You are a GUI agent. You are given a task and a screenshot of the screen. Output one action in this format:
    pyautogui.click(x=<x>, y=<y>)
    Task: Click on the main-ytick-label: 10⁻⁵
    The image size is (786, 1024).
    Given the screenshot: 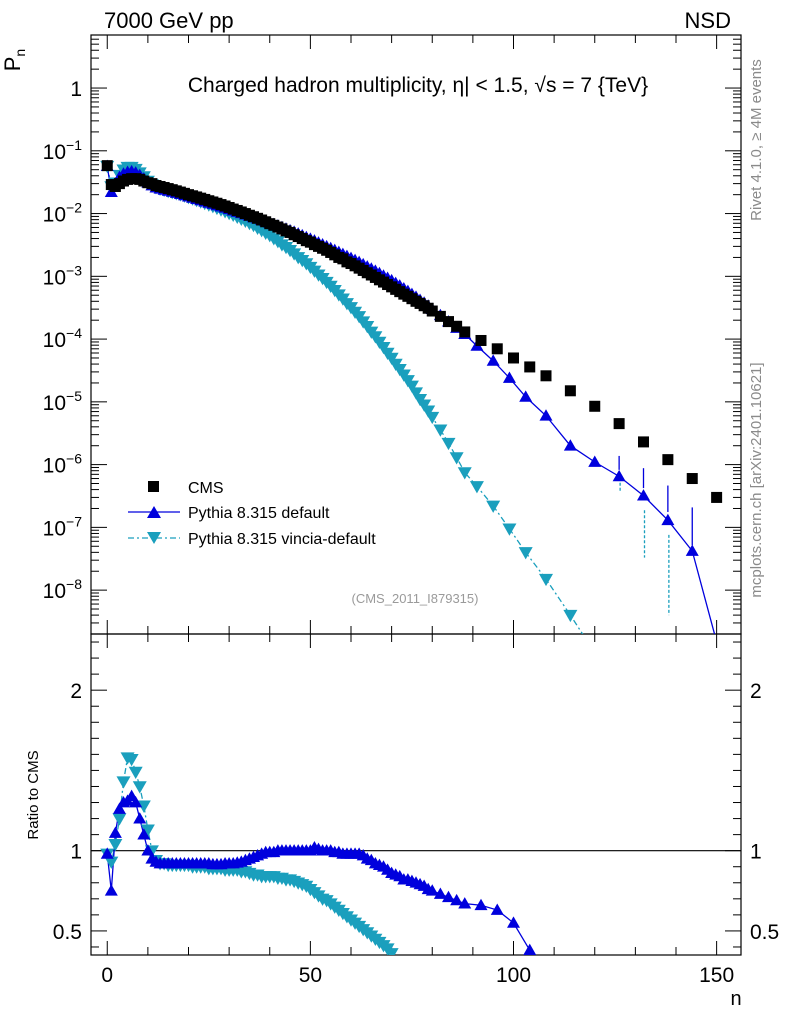 What is the action you would take?
    pyautogui.click(x=63, y=401)
    